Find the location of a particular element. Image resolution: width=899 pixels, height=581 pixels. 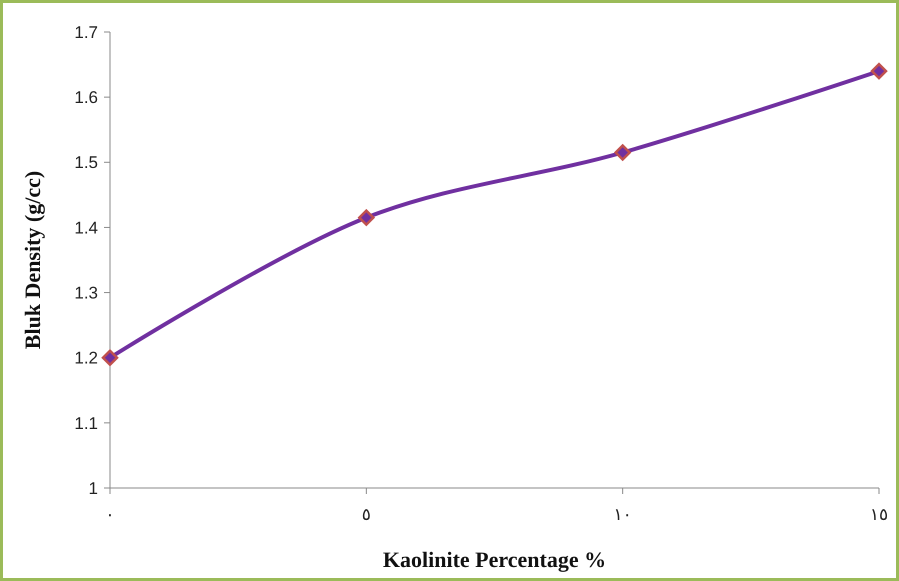

x-tick-label: ٠ is located at coordinates (110, 515).